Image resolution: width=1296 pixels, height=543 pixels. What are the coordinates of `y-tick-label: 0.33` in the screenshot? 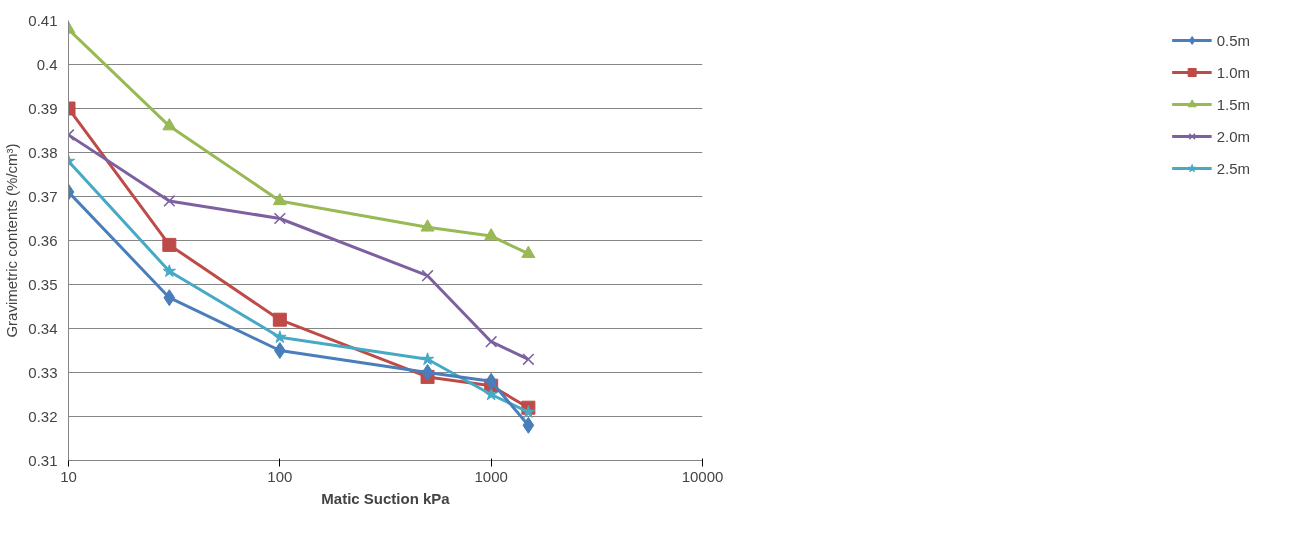 It's located at (43, 372).